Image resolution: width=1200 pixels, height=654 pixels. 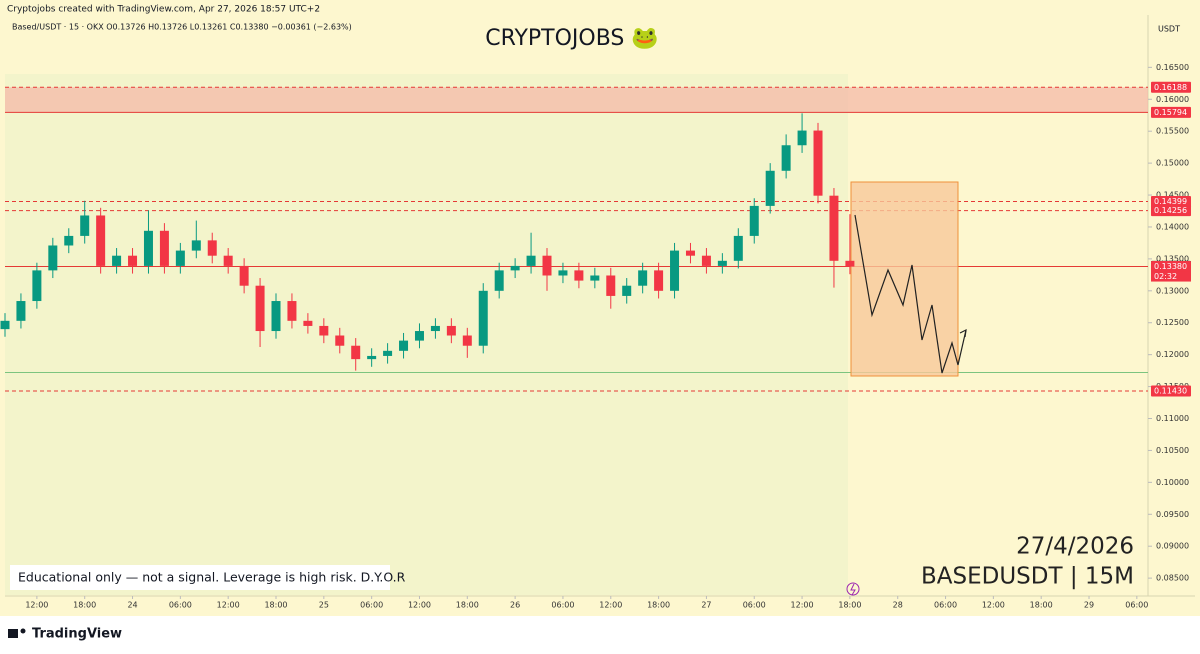 What do you see at coordinates (1172, 258) in the screenshot?
I see `y-tick-label: 0.13500` at bounding box center [1172, 258].